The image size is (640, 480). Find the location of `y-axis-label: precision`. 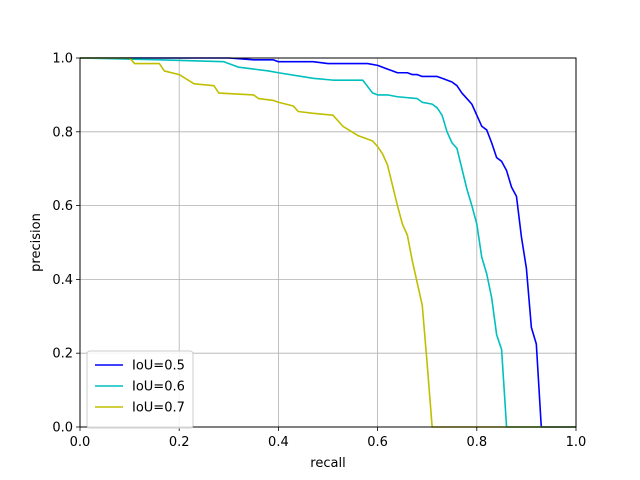

y-axis-label: precision is located at coordinates (36, 242).